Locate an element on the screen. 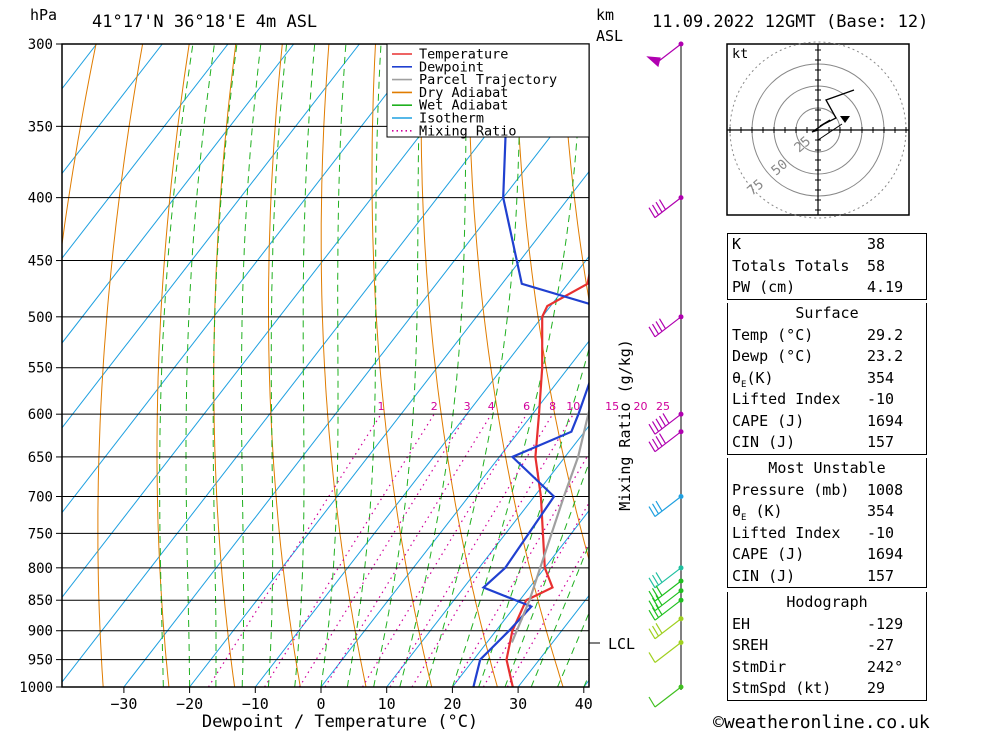 This screenshot has width=1000, height=733. mu-li-value: -10 is located at coordinates (881, 532).